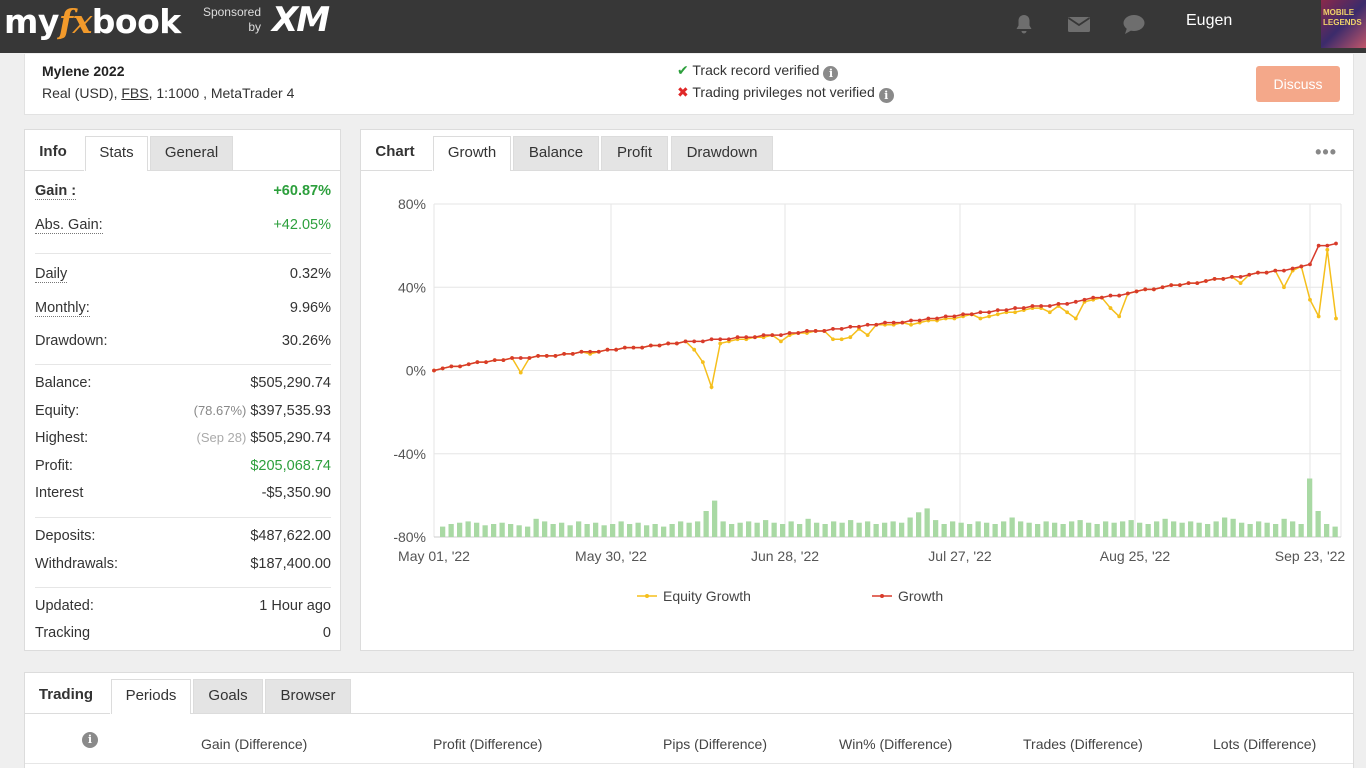 This screenshot has height=768, width=1366. What do you see at coordinates (308, 696) in the screenshot?
I see `tab-browser: Browser` at bounding box center [308, 696].